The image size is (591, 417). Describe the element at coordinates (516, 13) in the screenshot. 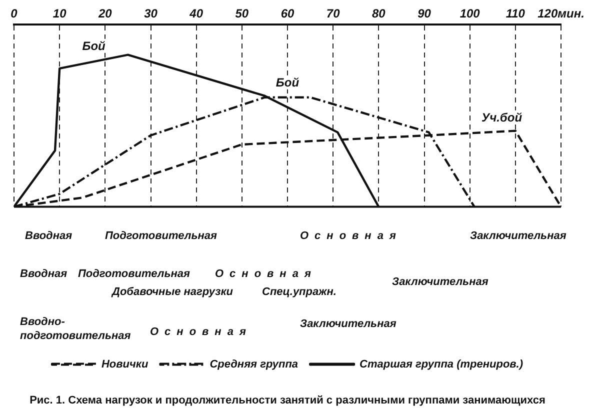

I see `x-tick-label: 110` at that location.